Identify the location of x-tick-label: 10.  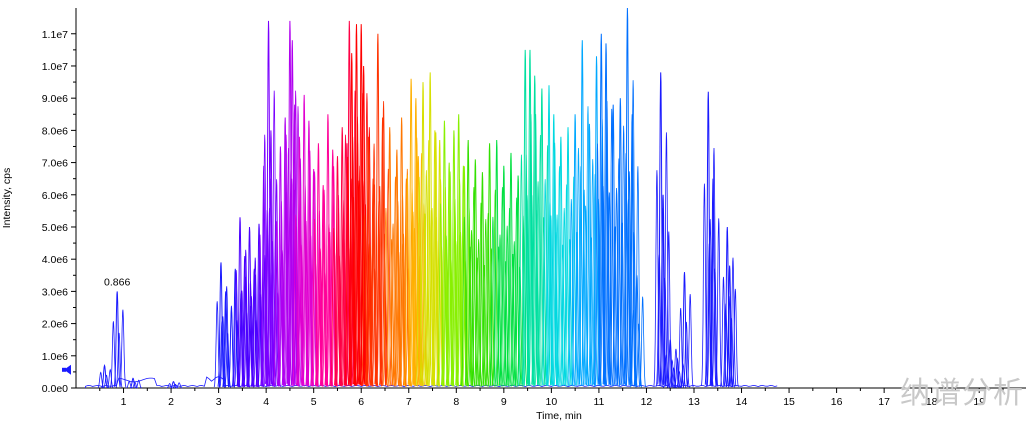
(552, 402).